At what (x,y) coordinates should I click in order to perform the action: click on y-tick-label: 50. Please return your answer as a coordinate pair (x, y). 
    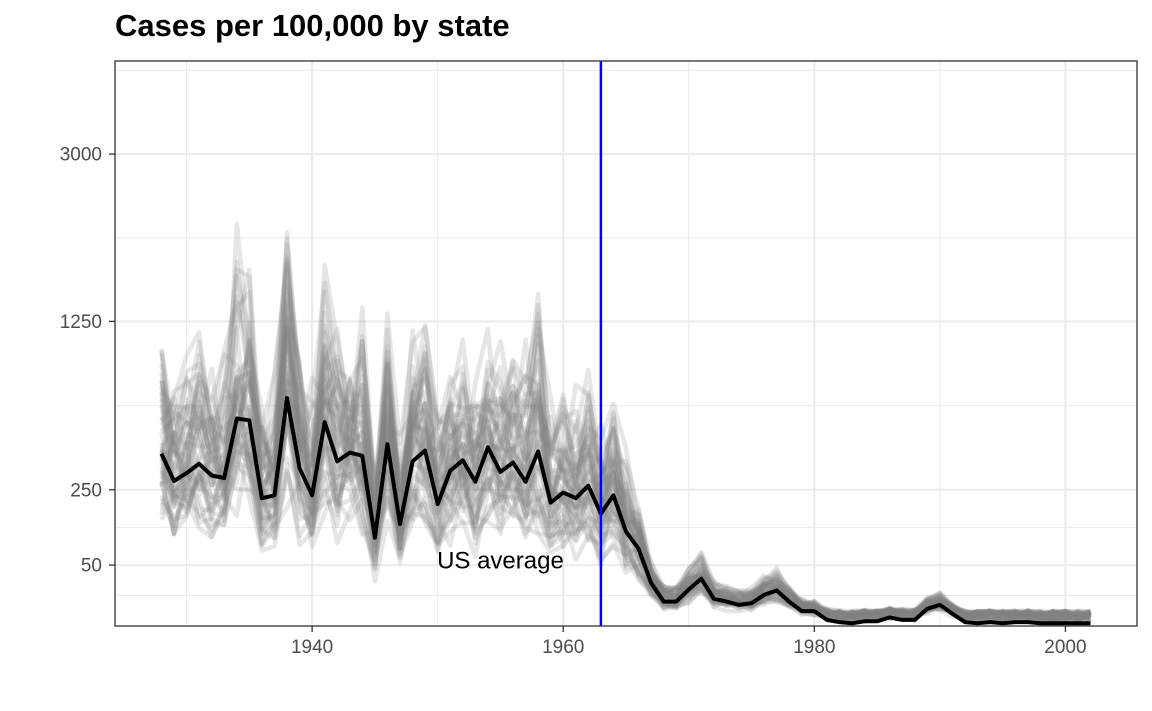
    Looking at the image, I should click on (91, 566).